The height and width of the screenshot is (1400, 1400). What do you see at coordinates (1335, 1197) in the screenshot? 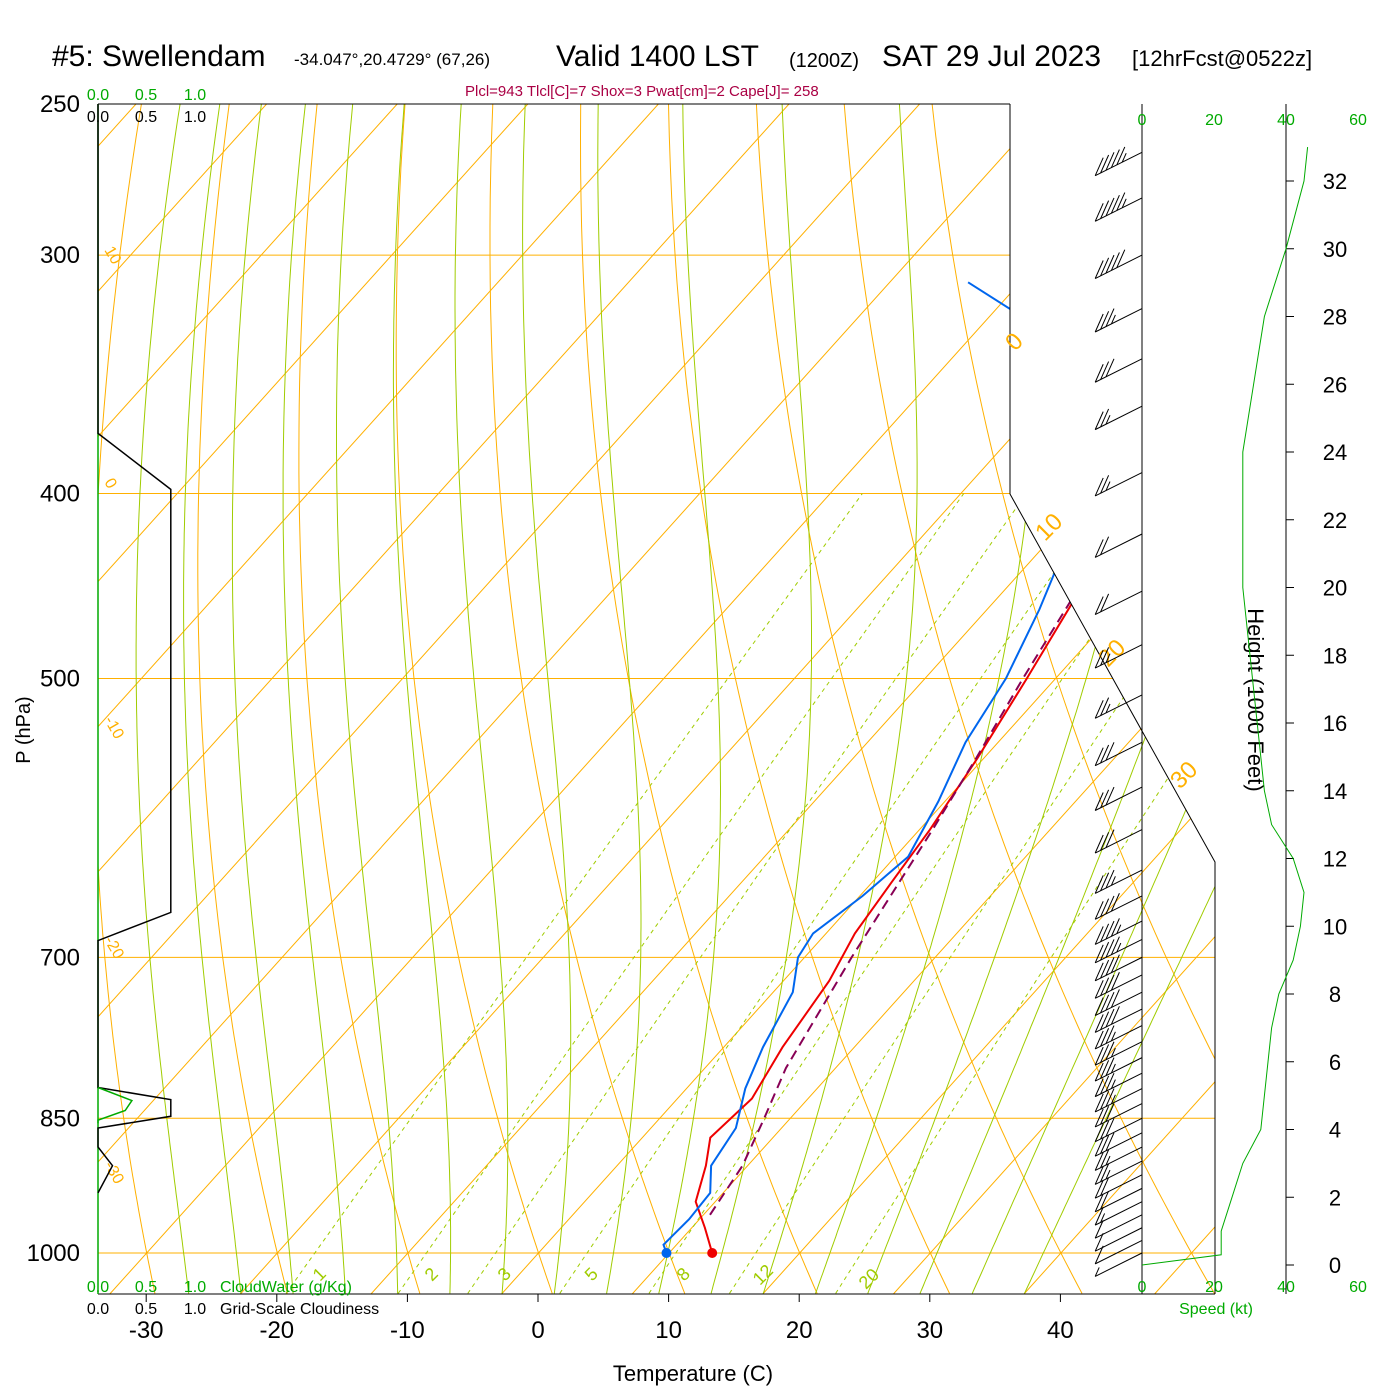
I see `height-tick-label: 2` at bounding box center [1335, 1197].